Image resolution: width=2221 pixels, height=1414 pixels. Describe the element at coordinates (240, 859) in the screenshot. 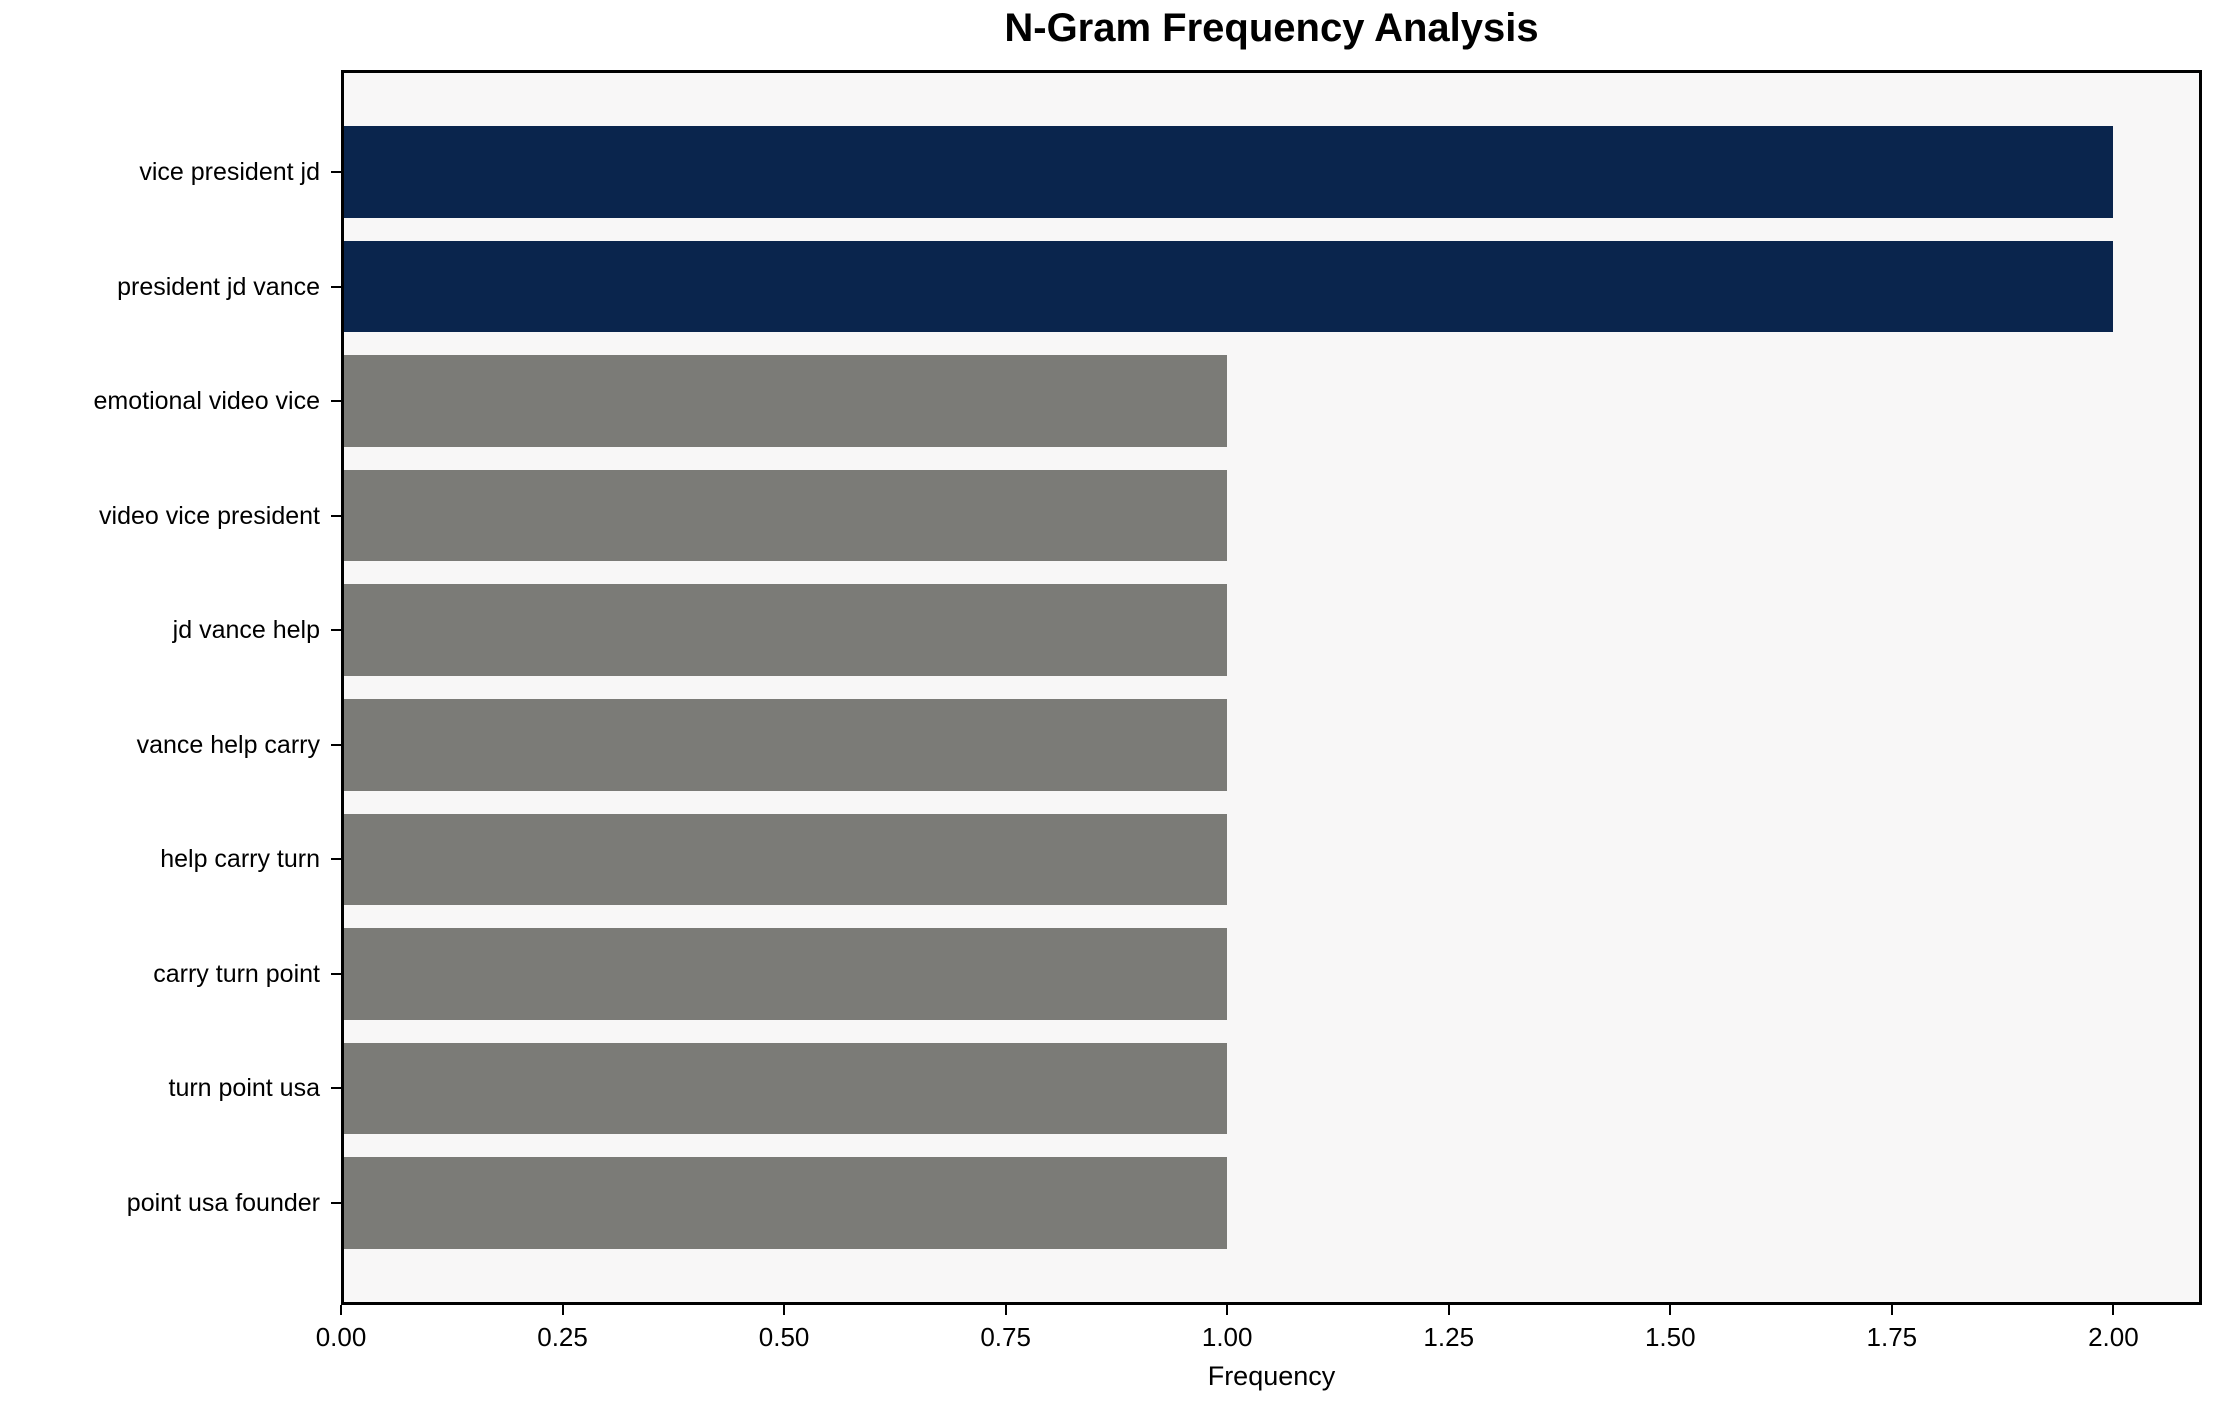

I see `y-tick-label: help carry turn` at that location.